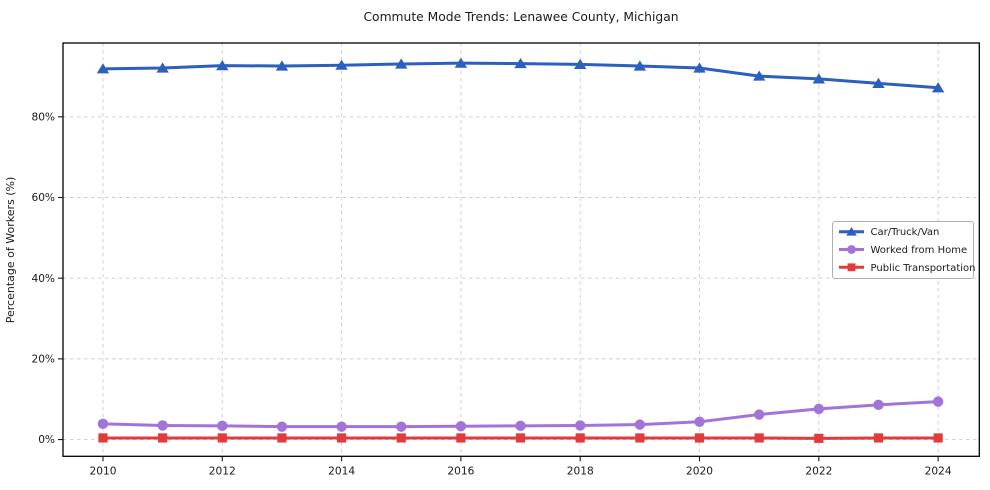 This screenshot has height=490, width=990. What do you see at coordinates (851, 267) in the screenshot?
I see `legend-marker-public-transportation` at bounding box center [851, 267].